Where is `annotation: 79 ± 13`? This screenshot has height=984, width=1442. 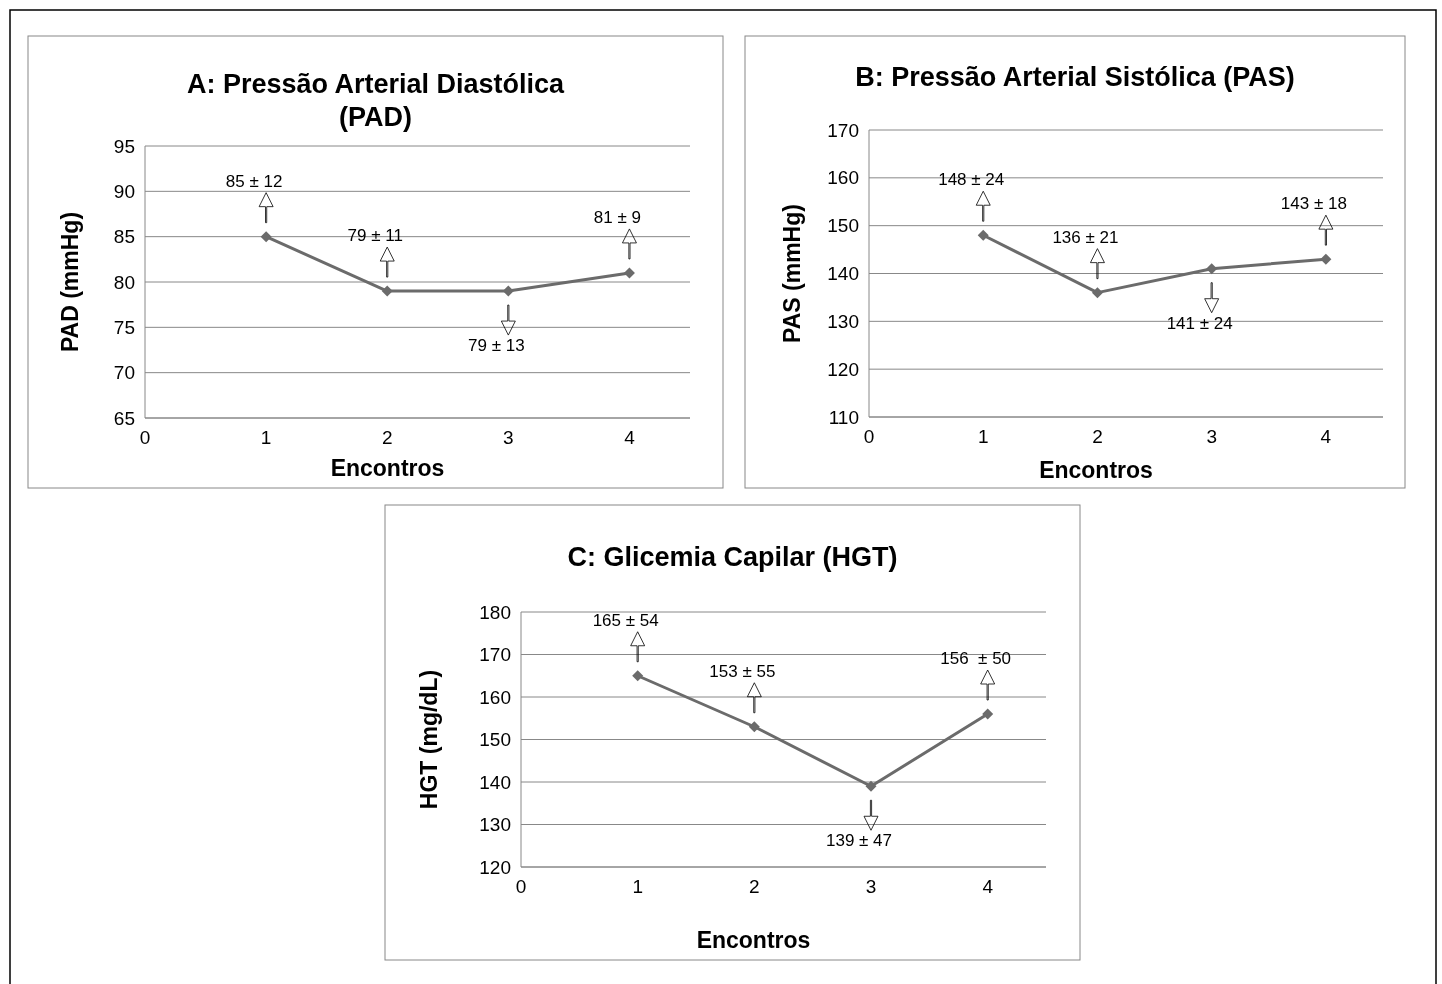 annotation: 79 ± 13 is located at coordinates (496, 346).